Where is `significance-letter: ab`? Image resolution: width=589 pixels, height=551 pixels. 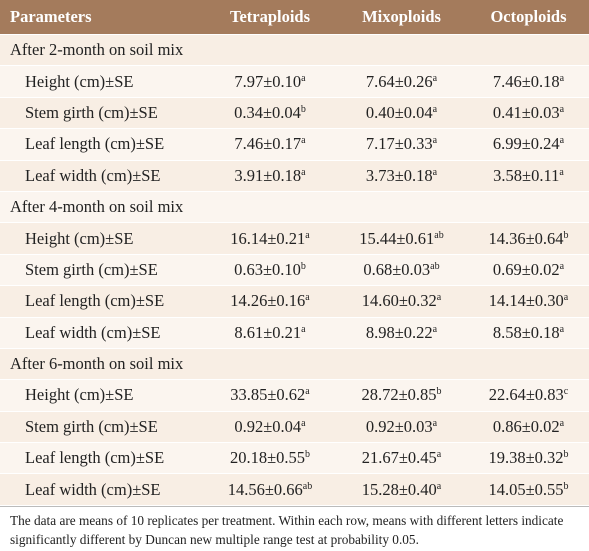 significance-letter: ab is located at coordinates (439, 235).